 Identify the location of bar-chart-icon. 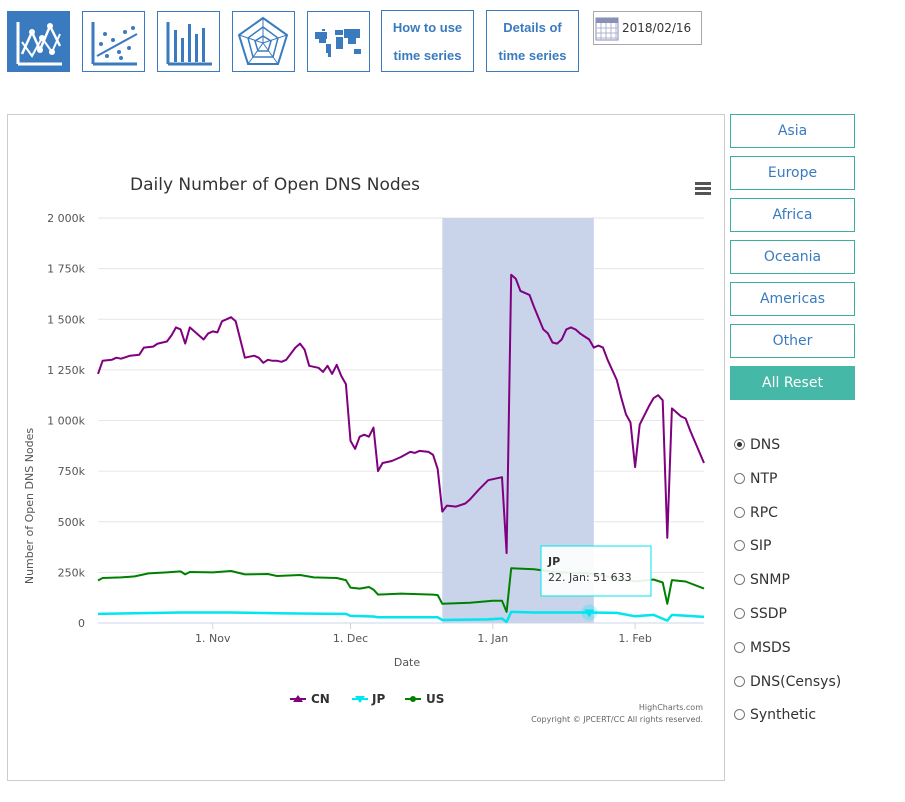
(189, 44).